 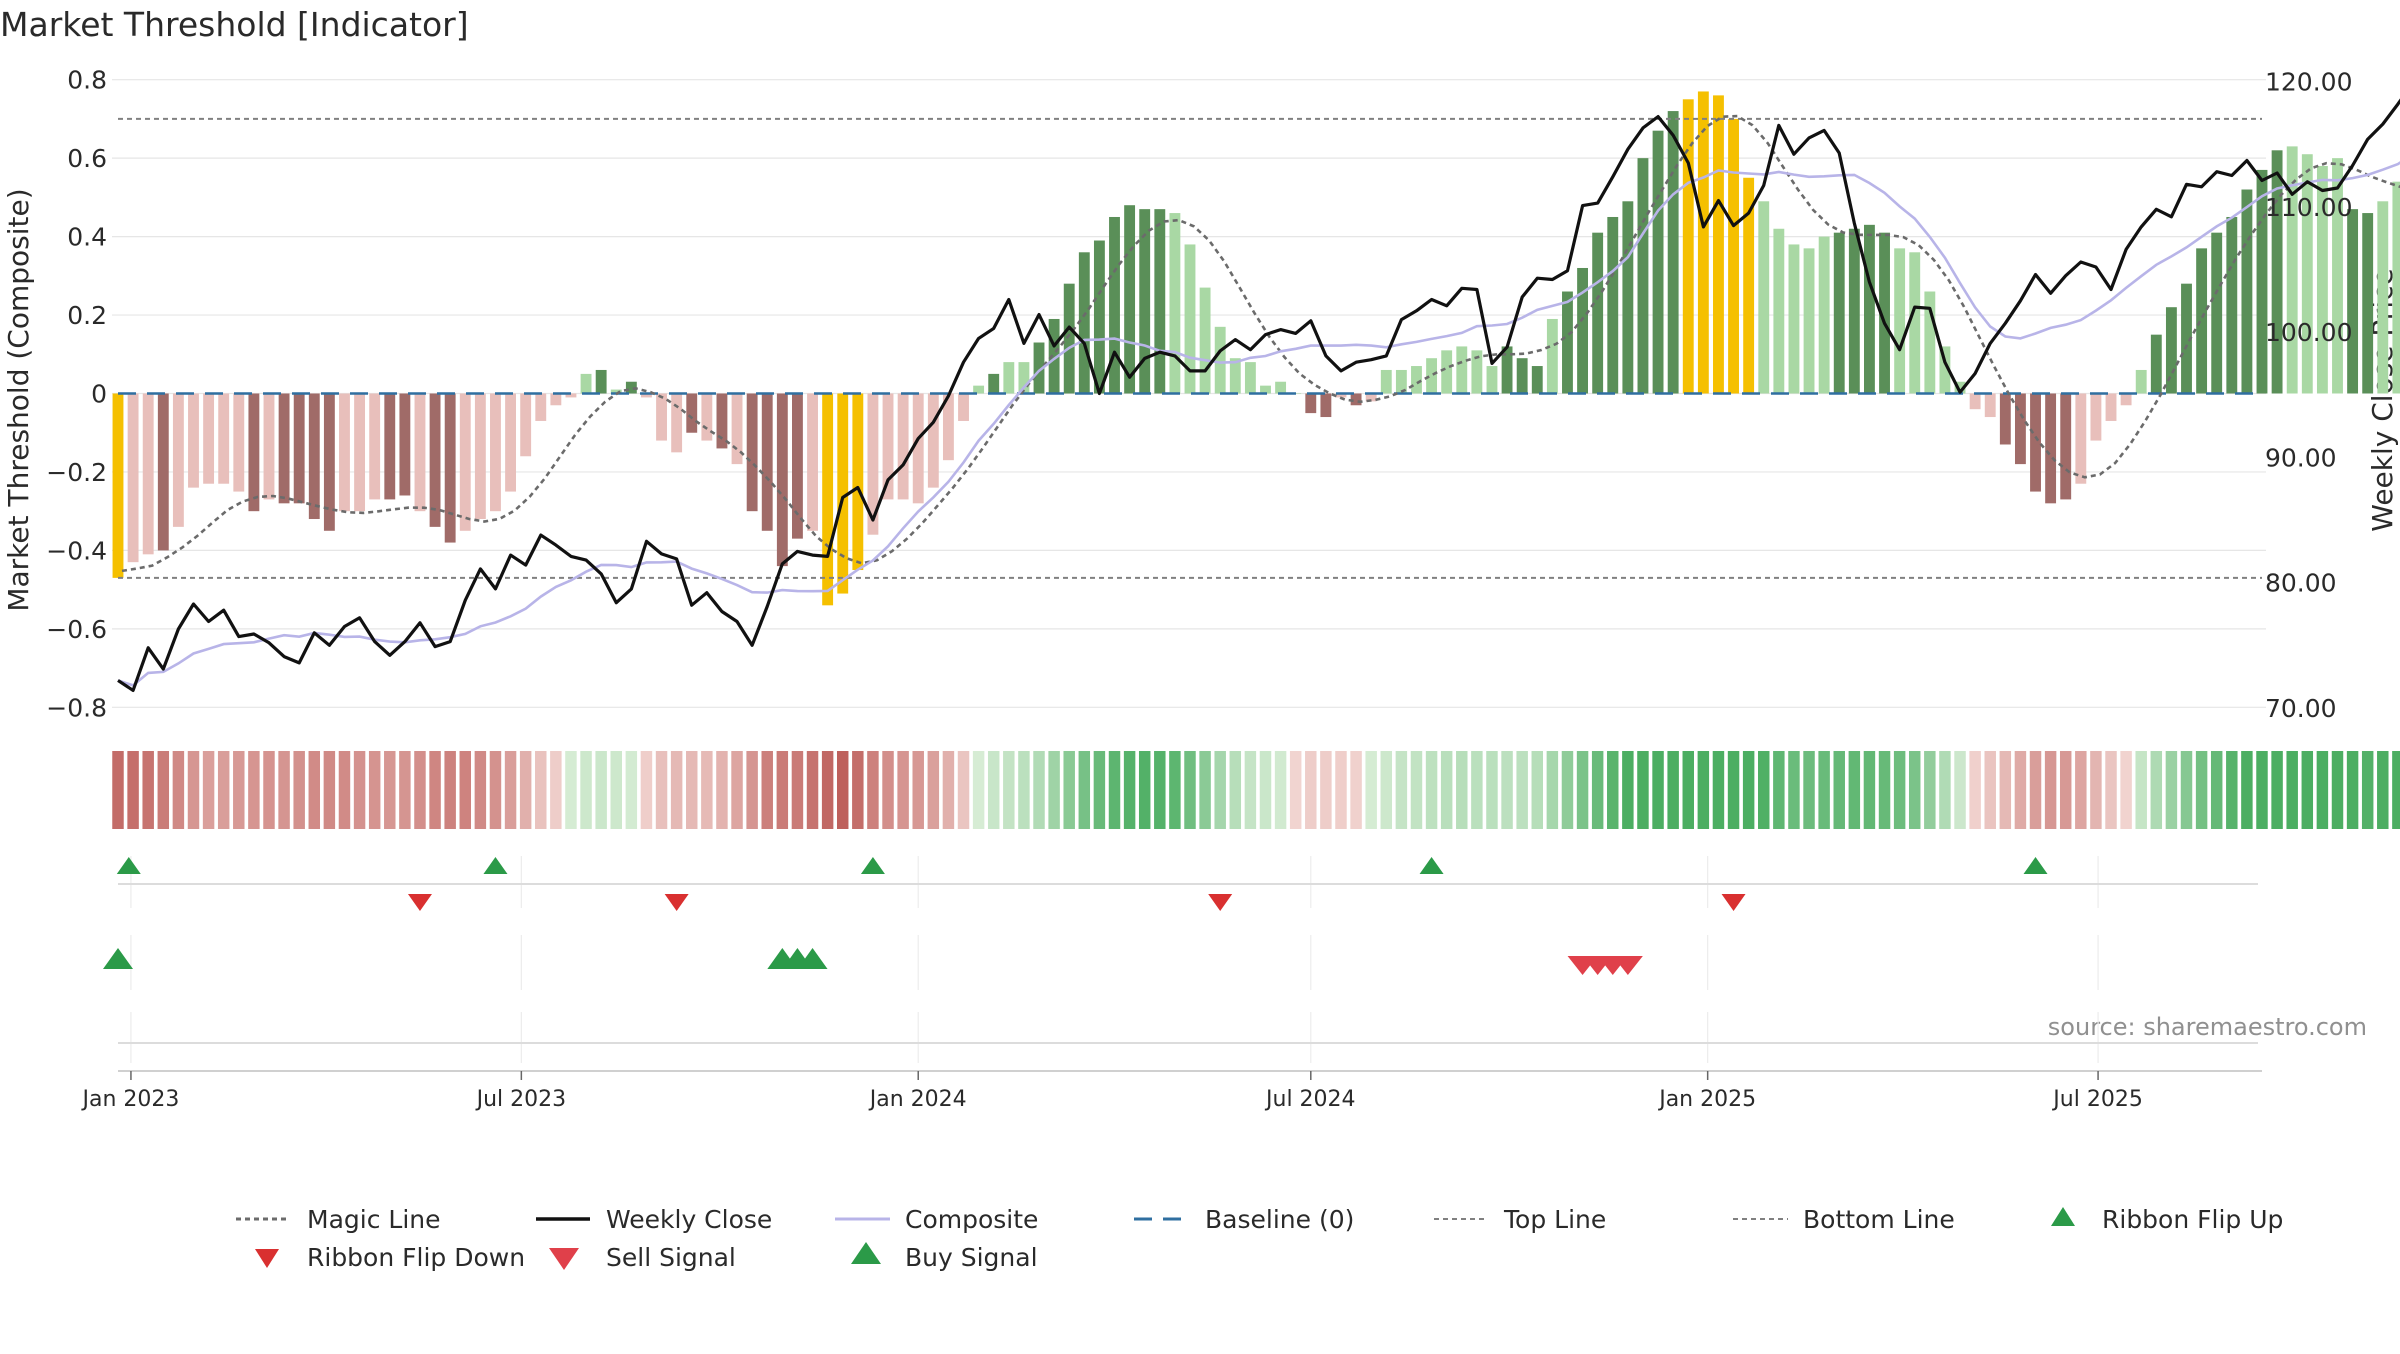 I want to click on legend-baseline-label: Baseline (0), so click(x=1279, y=1219).